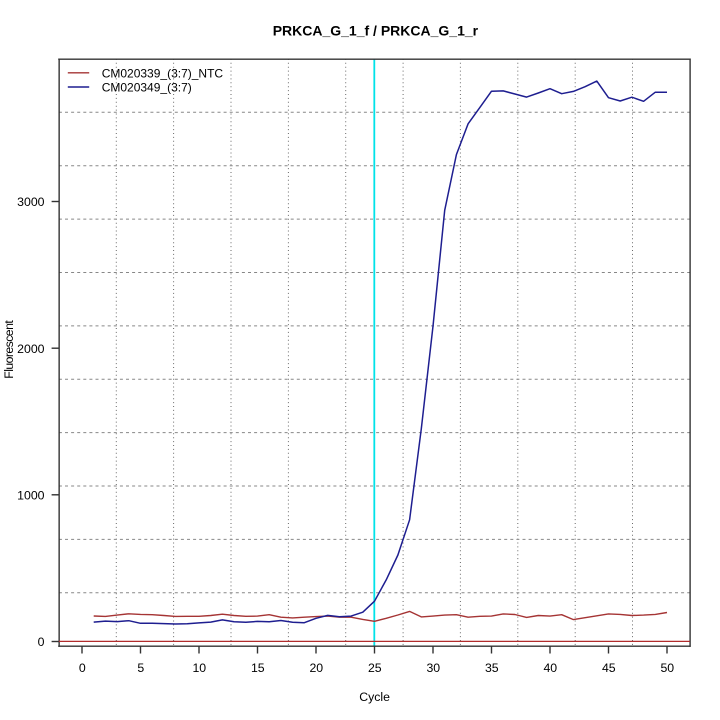 The image size is (720, 720). What do you see at coordinates (140, 668) in the screenshot?
I see `svg-text: 5` at bounding box center [140, 668].